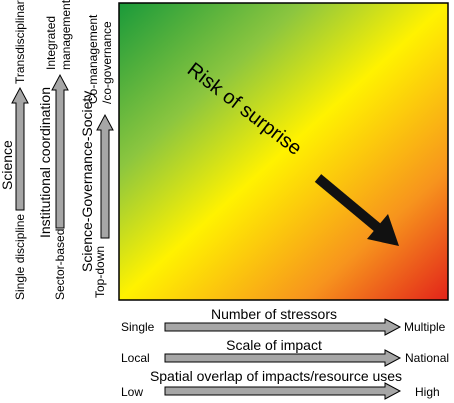 The height and width of the screenshot is (403, 454). What do you see at coordinates (7, 165) in the screenshot?
I see `science-scale-title: Science` at bounding box center [7, 165].